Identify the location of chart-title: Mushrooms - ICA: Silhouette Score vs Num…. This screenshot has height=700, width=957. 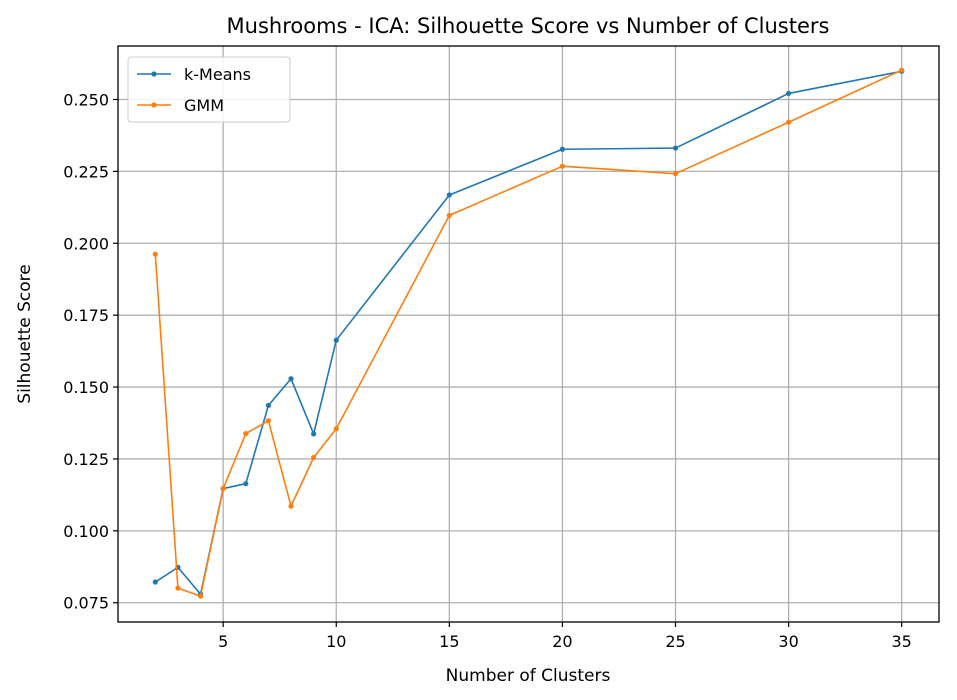
(528, 26).